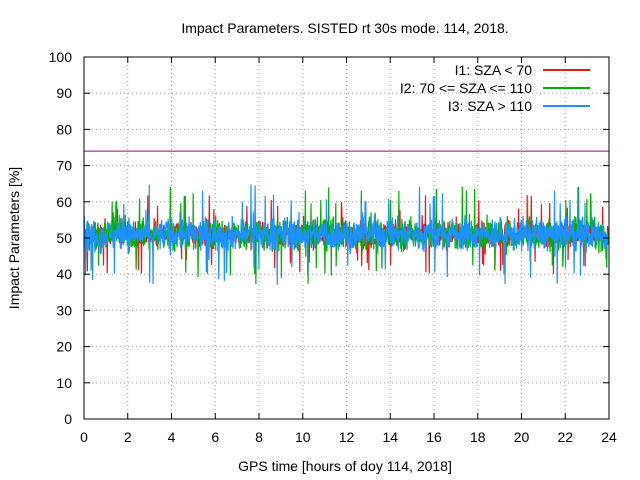 This screenshot has height=480, width=640. I want to click on y-tick-label: 20, so click(64, 347).